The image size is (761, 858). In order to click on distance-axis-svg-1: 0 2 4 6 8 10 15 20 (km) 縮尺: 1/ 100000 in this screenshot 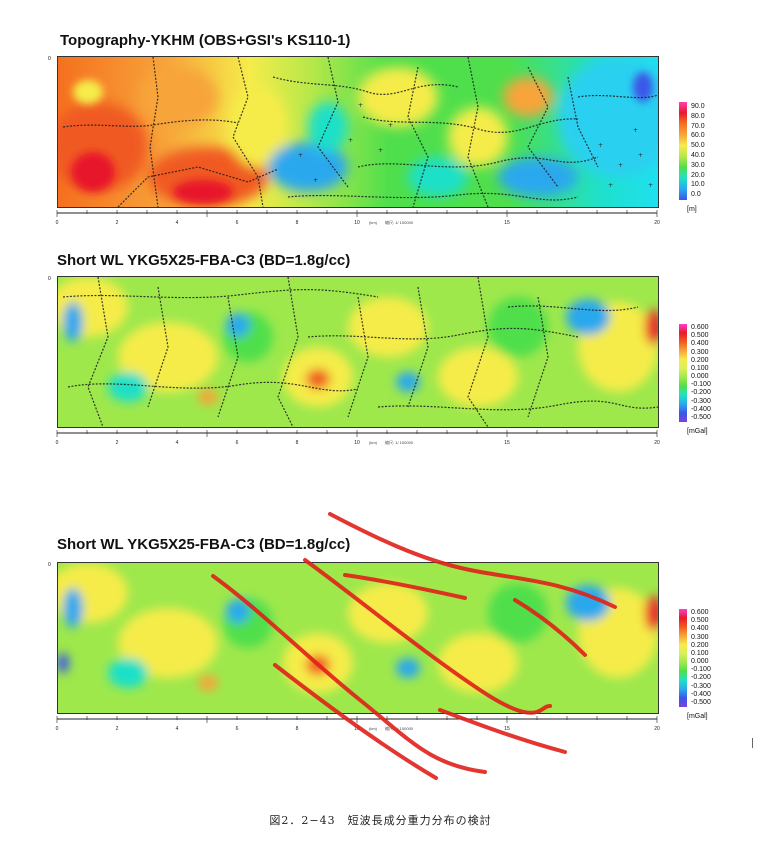, I will do `click(358, 218)`.